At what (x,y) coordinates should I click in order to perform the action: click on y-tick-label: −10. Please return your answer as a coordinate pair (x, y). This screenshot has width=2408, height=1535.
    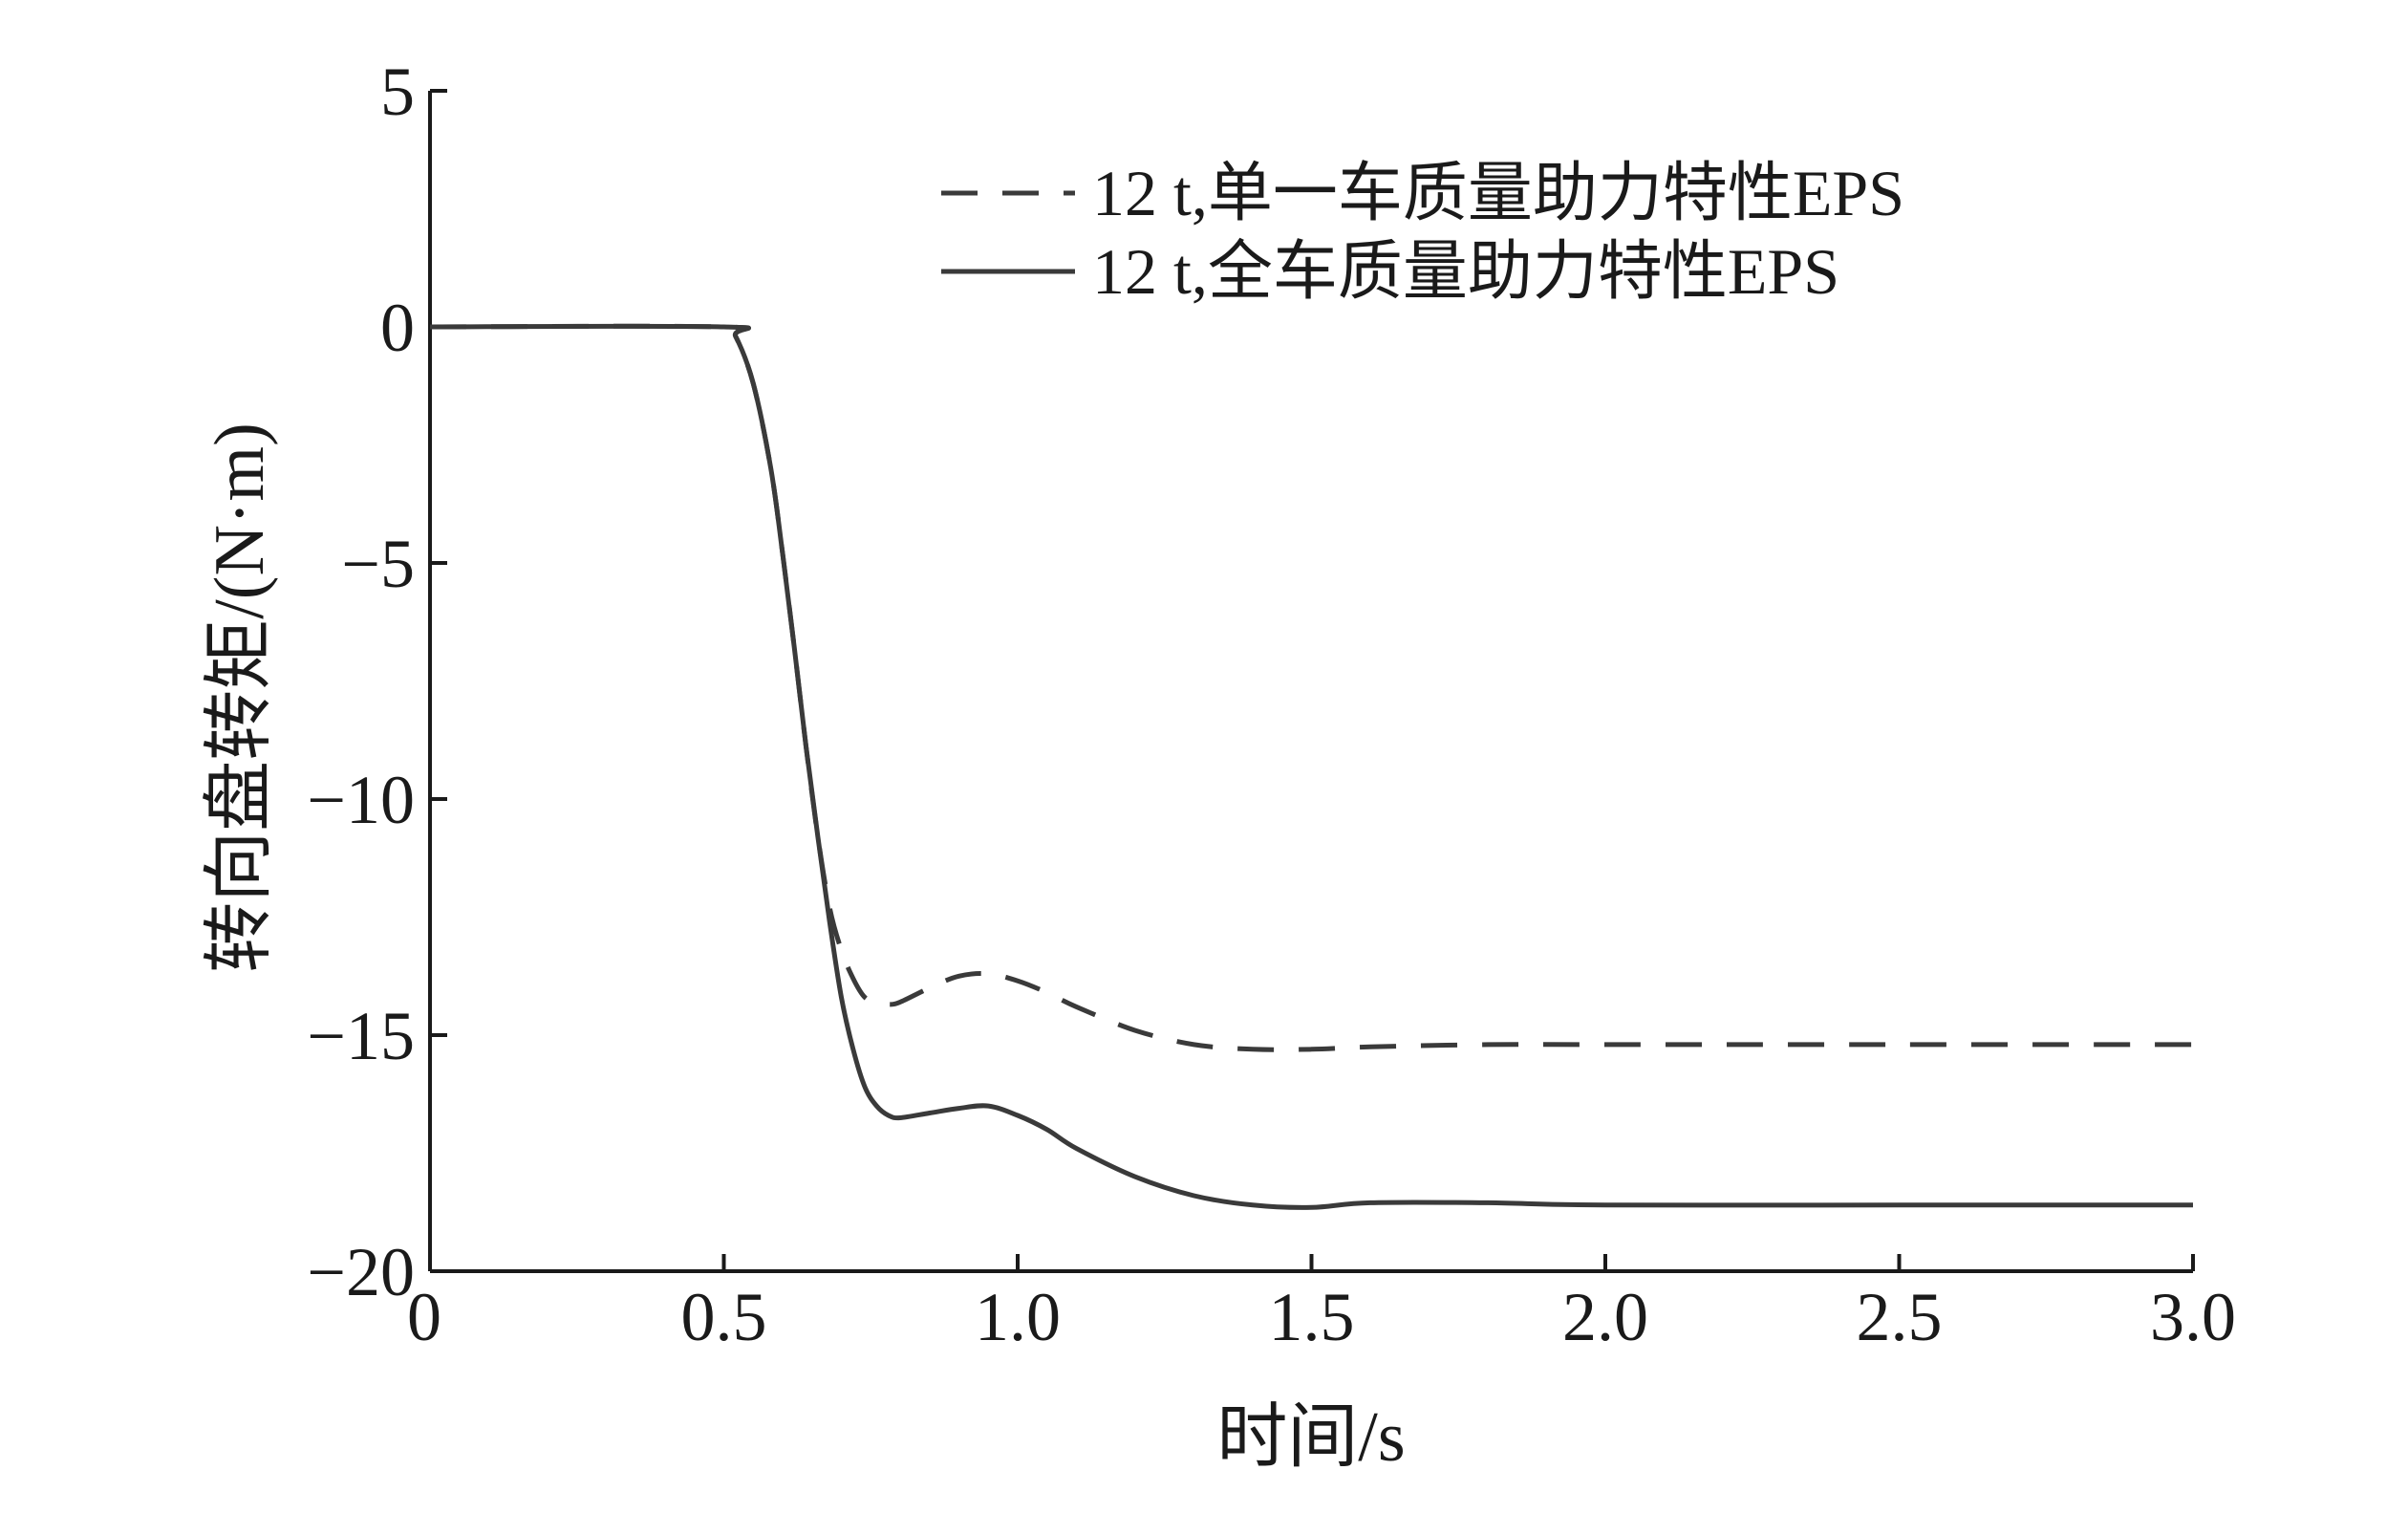
    Looking at the image, I should click on (361, 800).